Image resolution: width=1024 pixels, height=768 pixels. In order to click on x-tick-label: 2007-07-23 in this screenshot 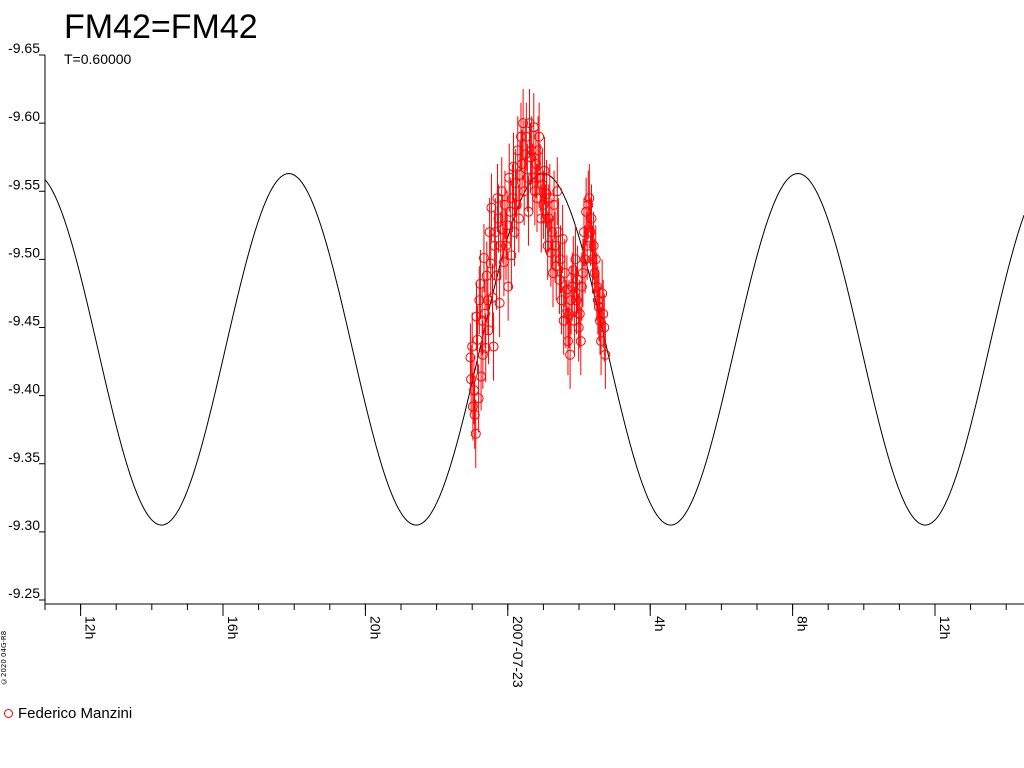, I will do `click(518, 652)`.